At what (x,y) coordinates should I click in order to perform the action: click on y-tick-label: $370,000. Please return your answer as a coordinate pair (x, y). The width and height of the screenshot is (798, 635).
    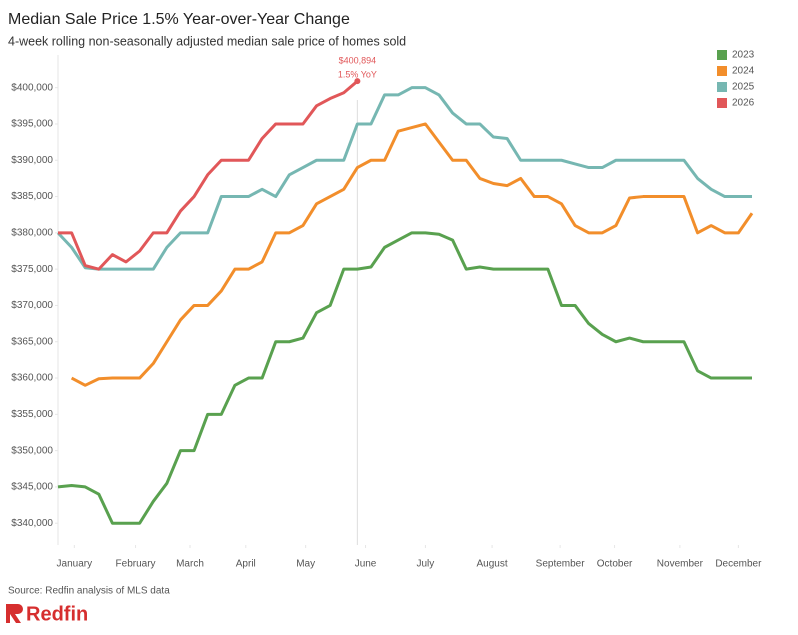
    Looking at the image, I should click on (32, 305).